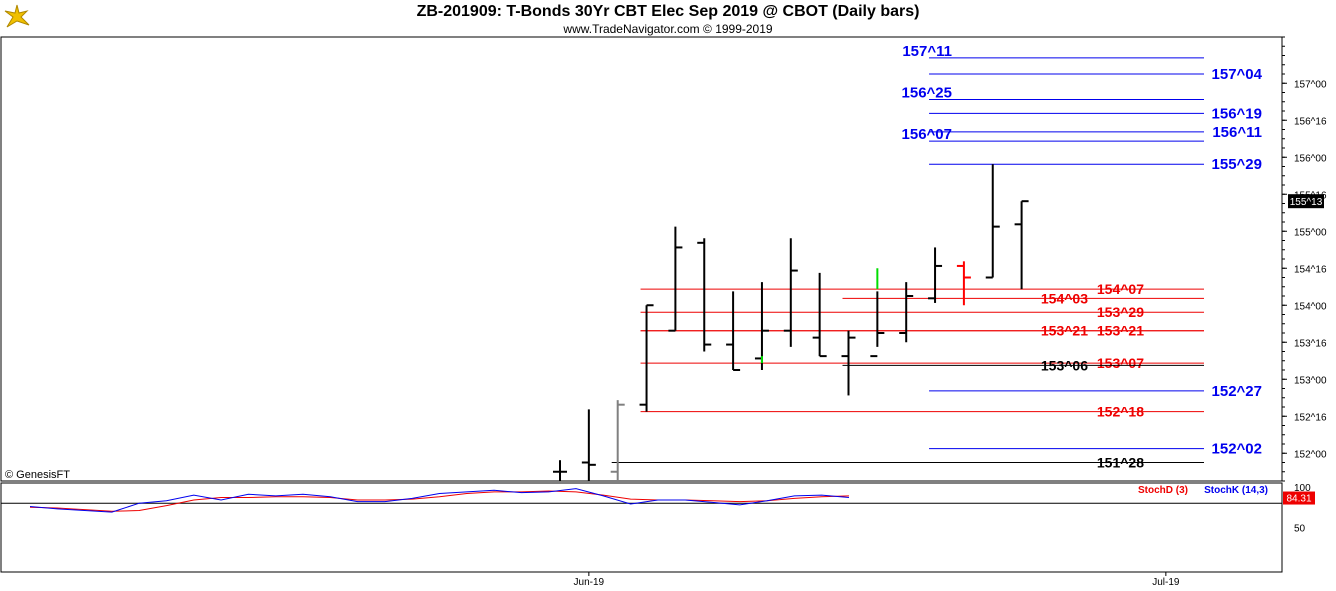 This screenshot has height=591, width=1336. I want to click on level-label: 153^29, so click(1120, 312).